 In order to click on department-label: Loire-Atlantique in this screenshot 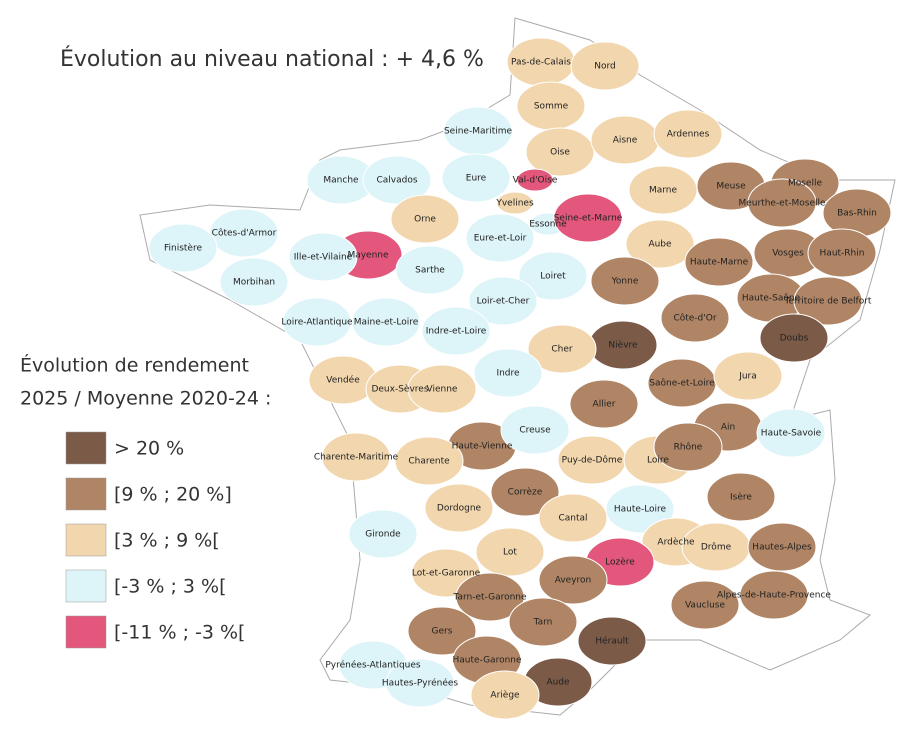, I will do `click(317, 323)`.